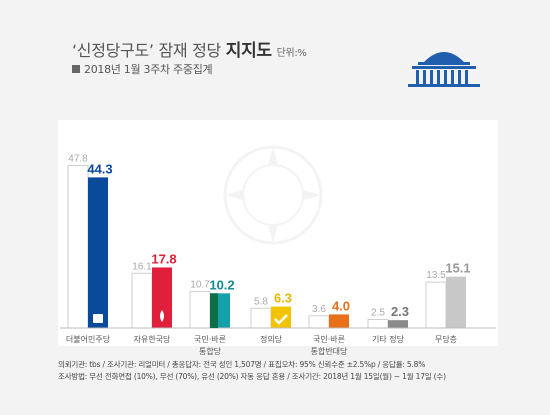 The height and width of the screenshot is (415, 550). I want to click on value-label-current: 10.2, so click(221, 284).